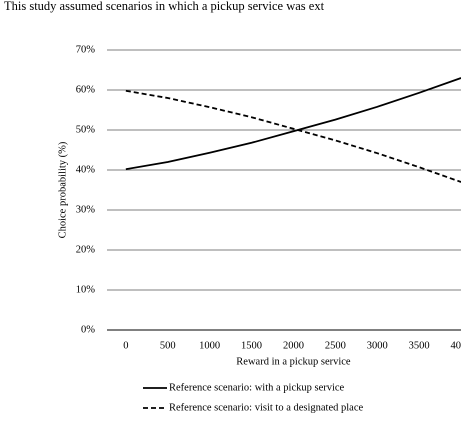  What do you see at coordinates (168, 345) in the screenshot?
I see `x-tick-label: 500` at bounding box center [168, 345].